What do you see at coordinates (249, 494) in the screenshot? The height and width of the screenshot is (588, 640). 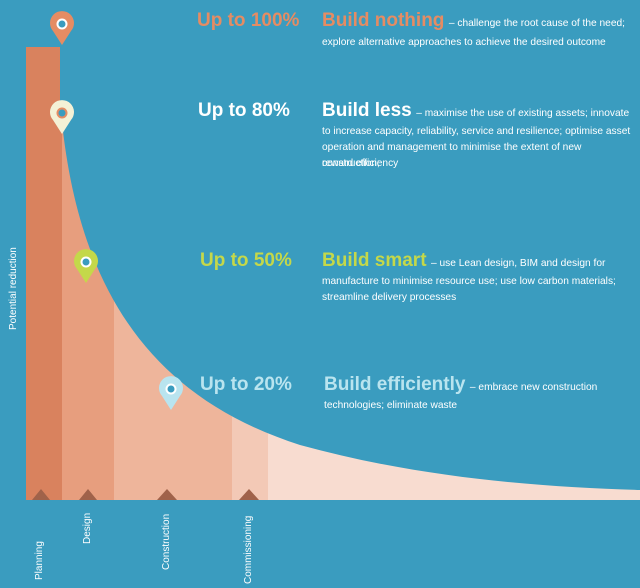 I see `stage-marker-commissioning` at bounding box center [249, 494].